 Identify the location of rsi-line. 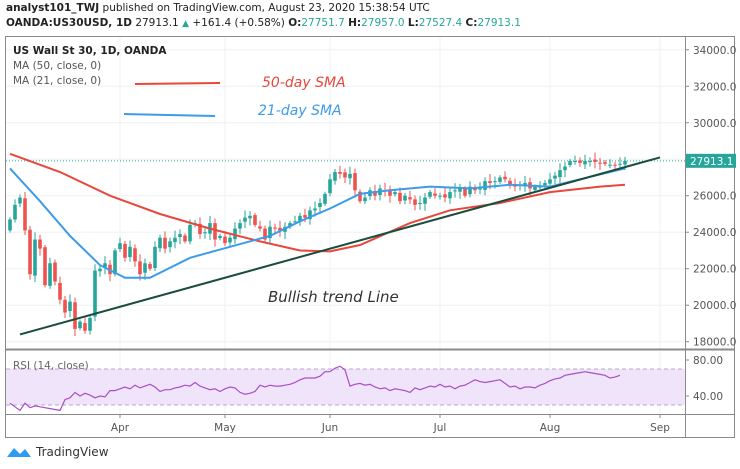
(315, 388).